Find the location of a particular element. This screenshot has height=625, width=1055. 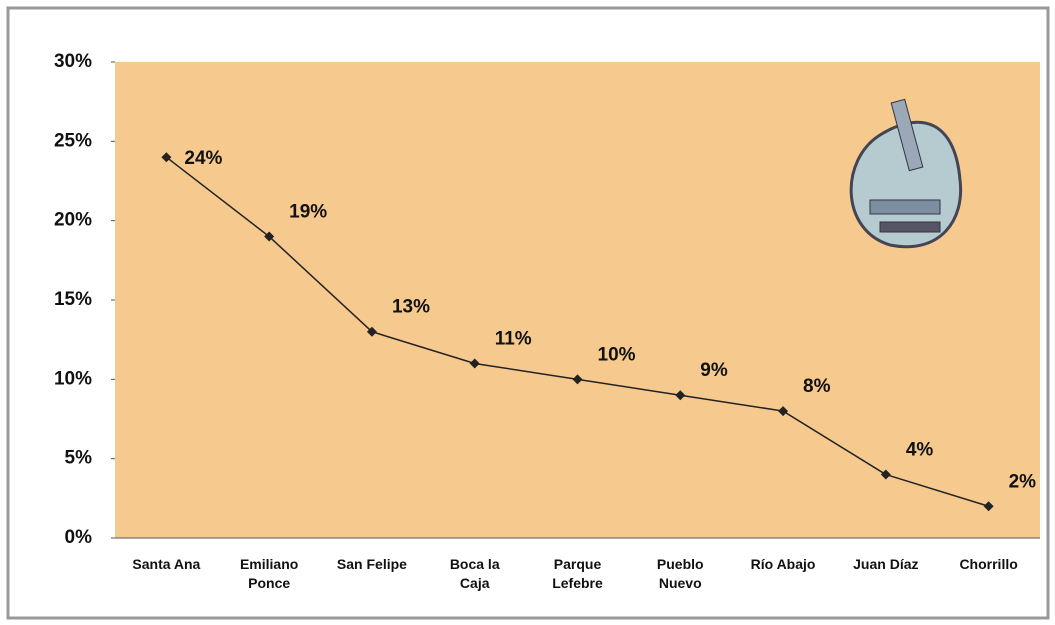

x-tick-label: Emiliano Ponce is located at coordinates (269, 573).